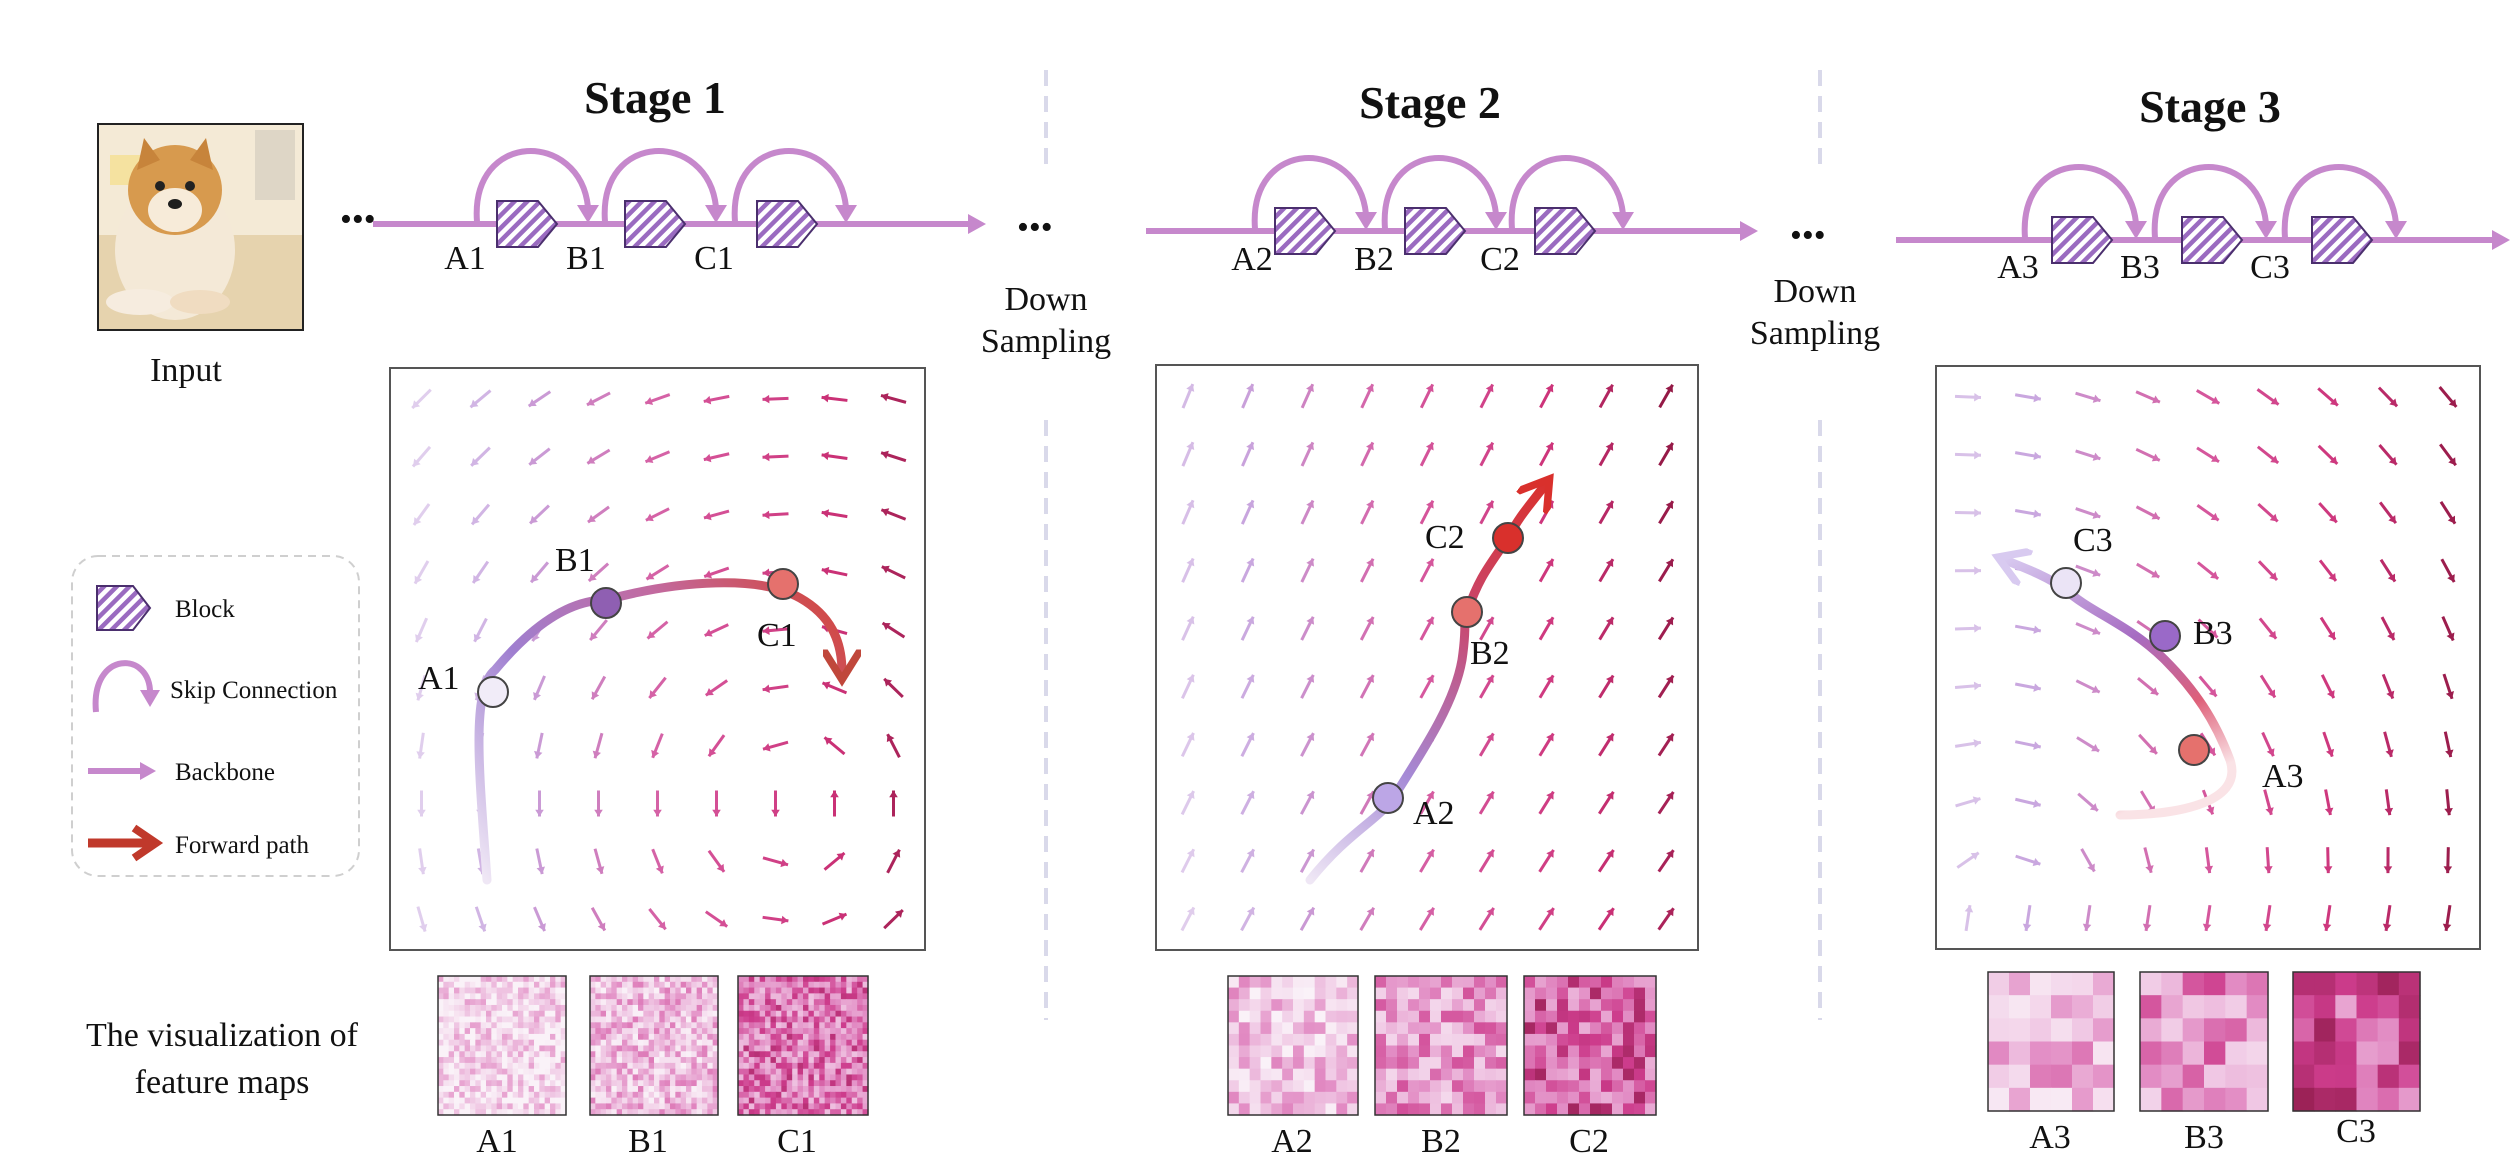 The width and height of the screenshot is (2518, 1162). Describe the element at coordinates (2210, 106) in the screenshot. I see `stage-3-title: Stage 3` at that location.